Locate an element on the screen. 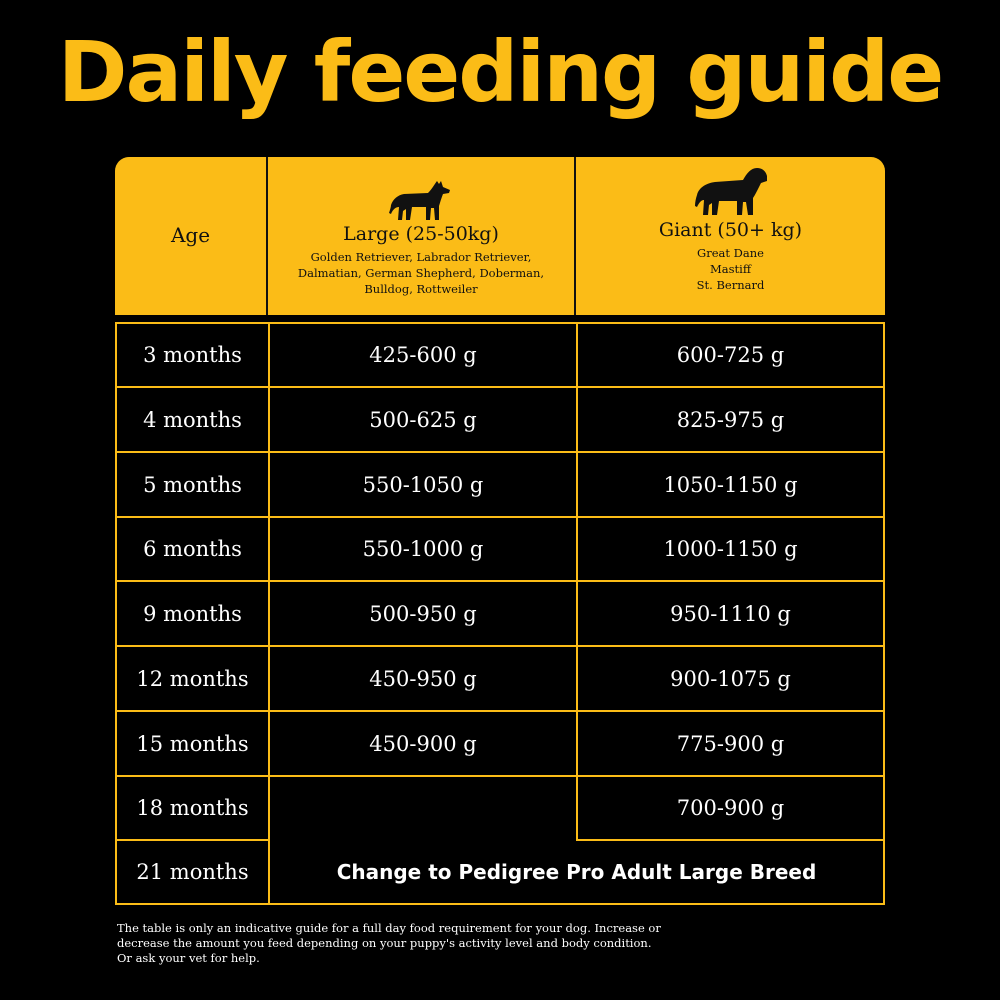  breed-line: Mastiff is located at coordinates (730, 269).